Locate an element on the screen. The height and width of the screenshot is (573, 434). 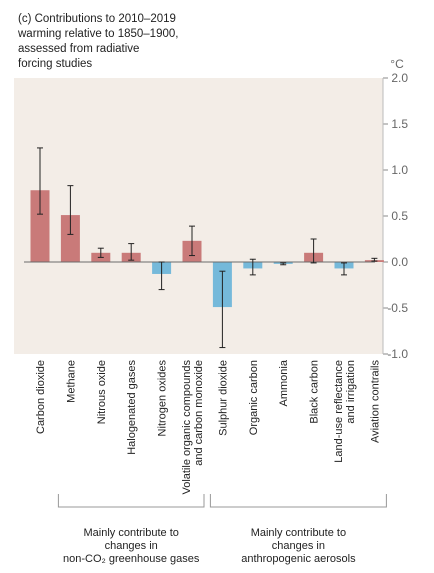
category-label: Carbon dioxide is located at coordinates (41, 397).